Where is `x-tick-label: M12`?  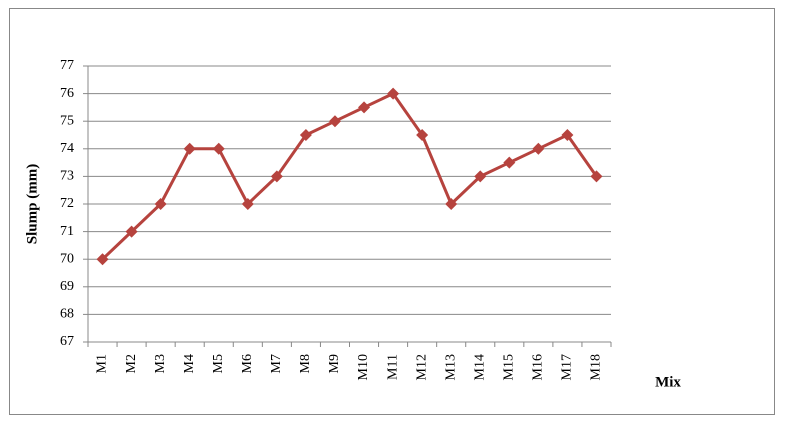
x-tick-label: M12 is located at coordinates (421, 367).